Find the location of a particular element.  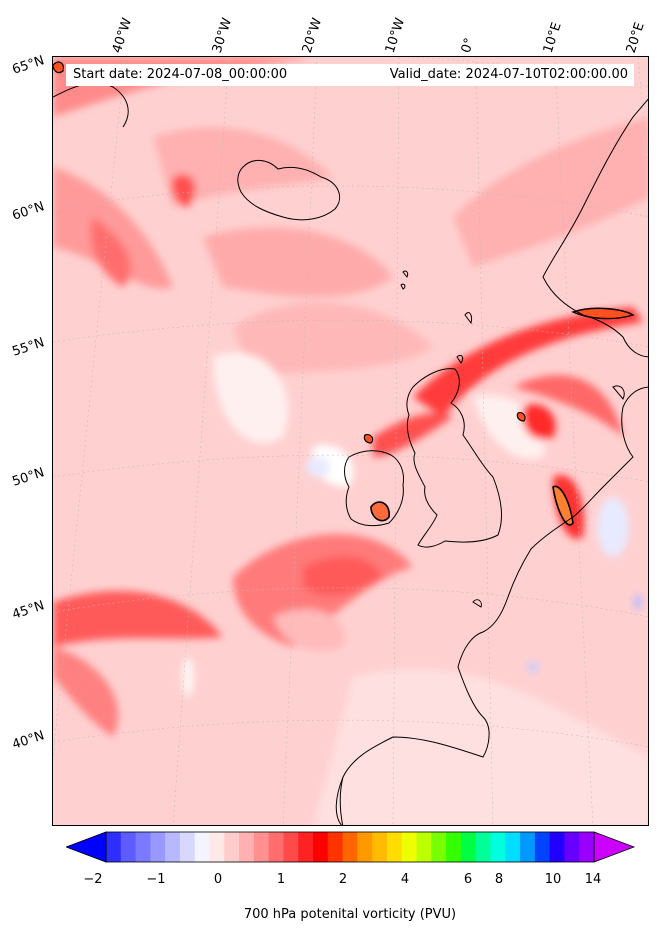

ireland-coast is located at coordinates (374, 488).